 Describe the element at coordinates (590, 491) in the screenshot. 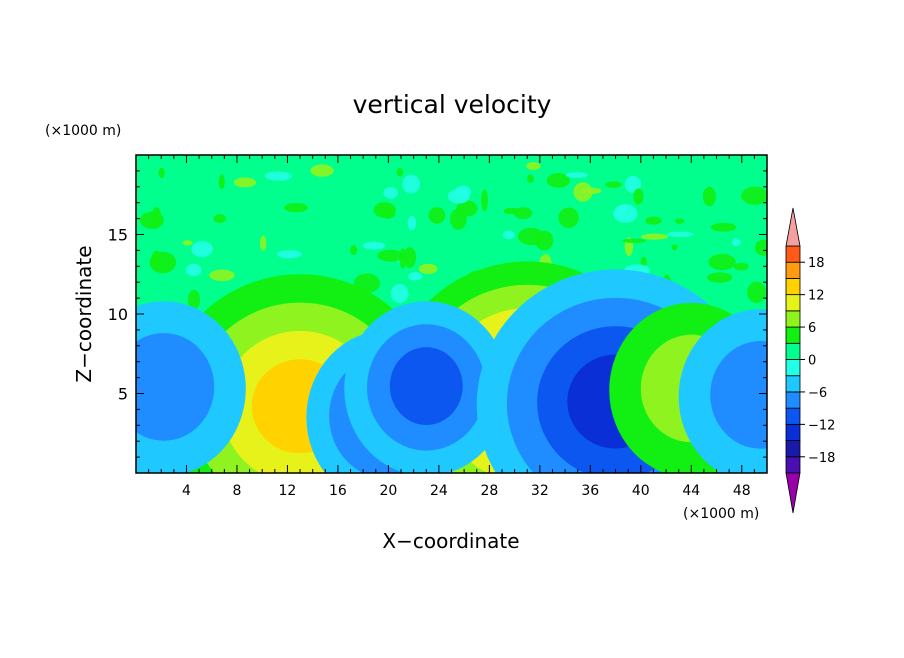

I see `x-tick-label: 36` at that location.